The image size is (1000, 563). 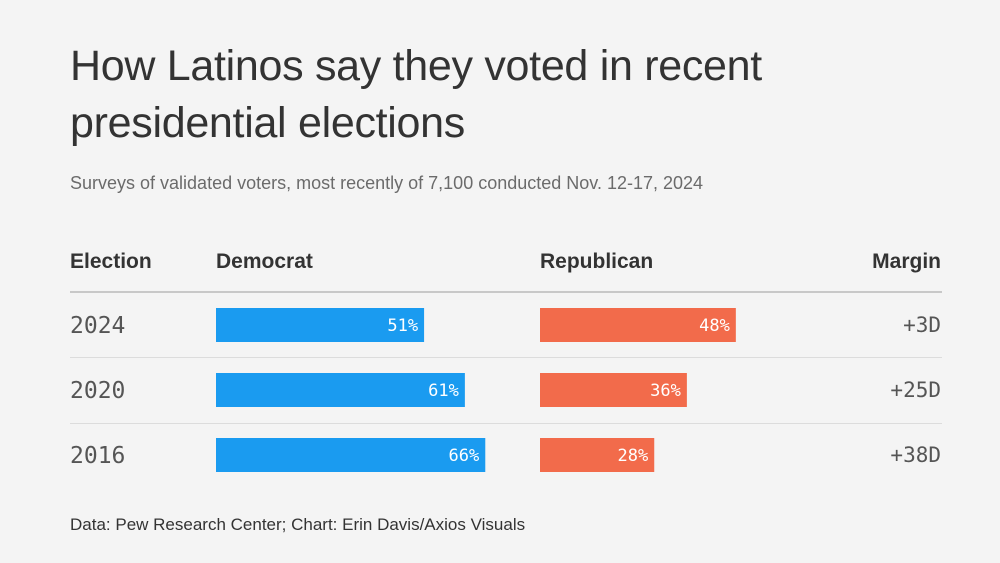 What do you see at coordinates (506, 292) in the screenshot?
I see `header-divider` at bounding box center [506, 292].